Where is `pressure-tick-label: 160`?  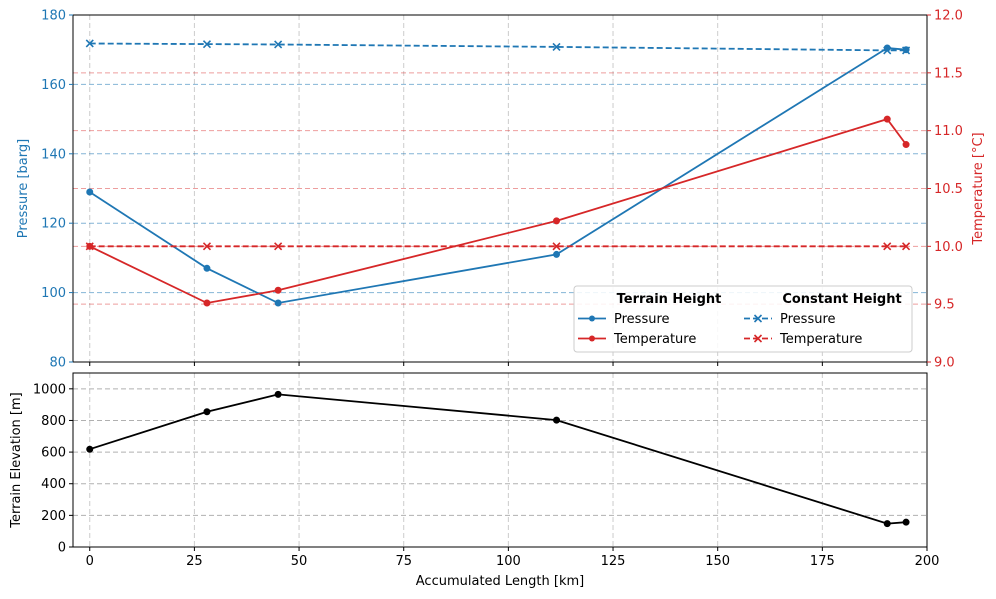
pressure-tick-label: 160 is located at coordinates (53, 85).